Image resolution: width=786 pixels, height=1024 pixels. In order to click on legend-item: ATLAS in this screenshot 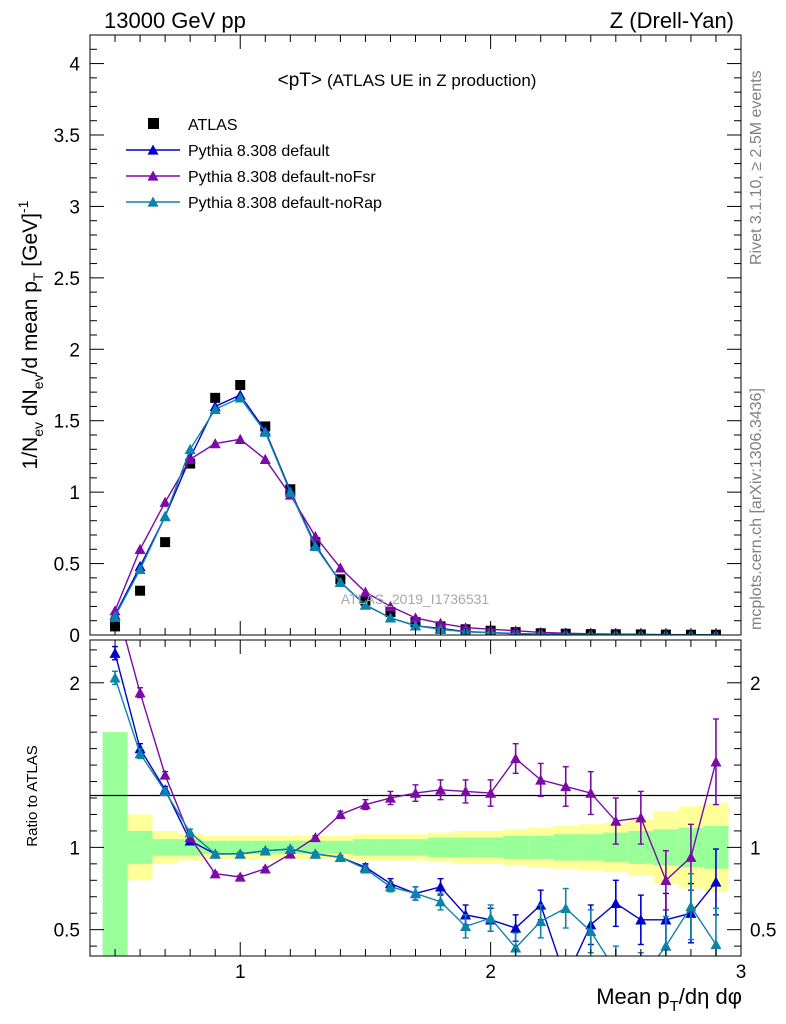, I will do `click(193, 125)`.